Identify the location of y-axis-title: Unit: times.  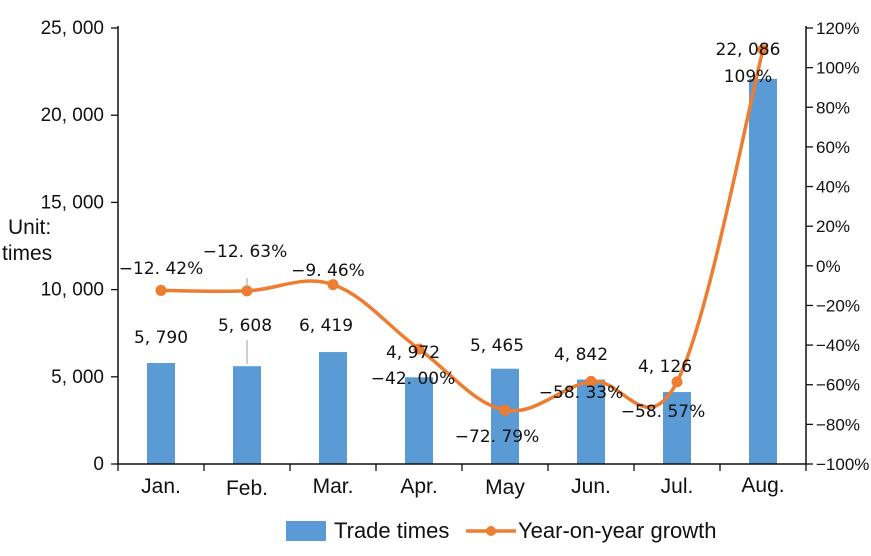
(27, 240).